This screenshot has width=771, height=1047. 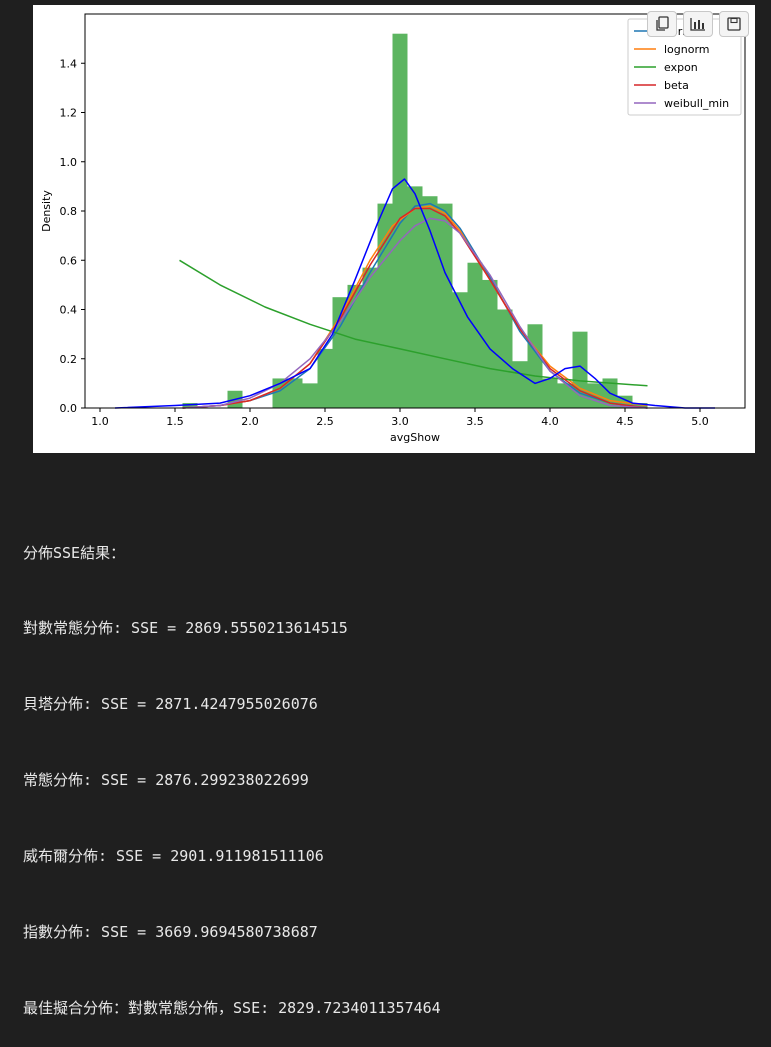 I want to click on x-axis-label: avgShow, so click(x=415, y=437).